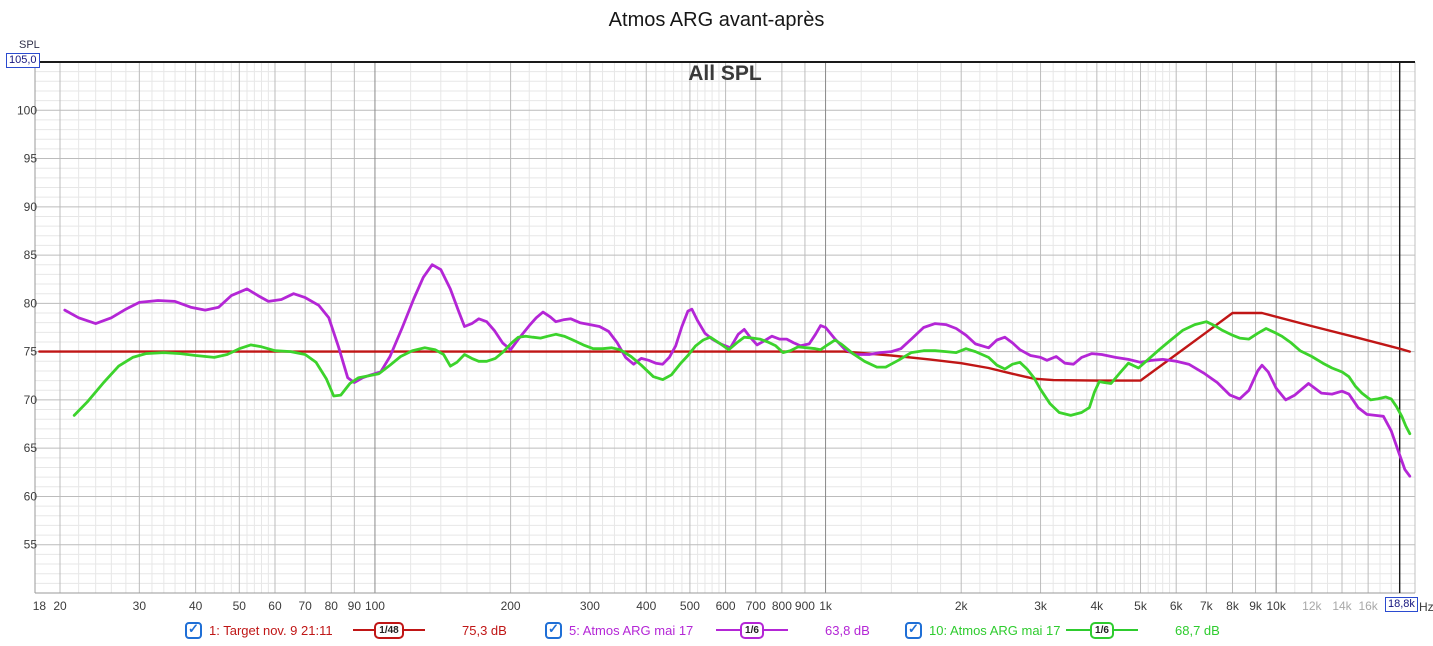 The image size is (1433, 646). I want to click on svg-text: 6k, so click(1177, 606).